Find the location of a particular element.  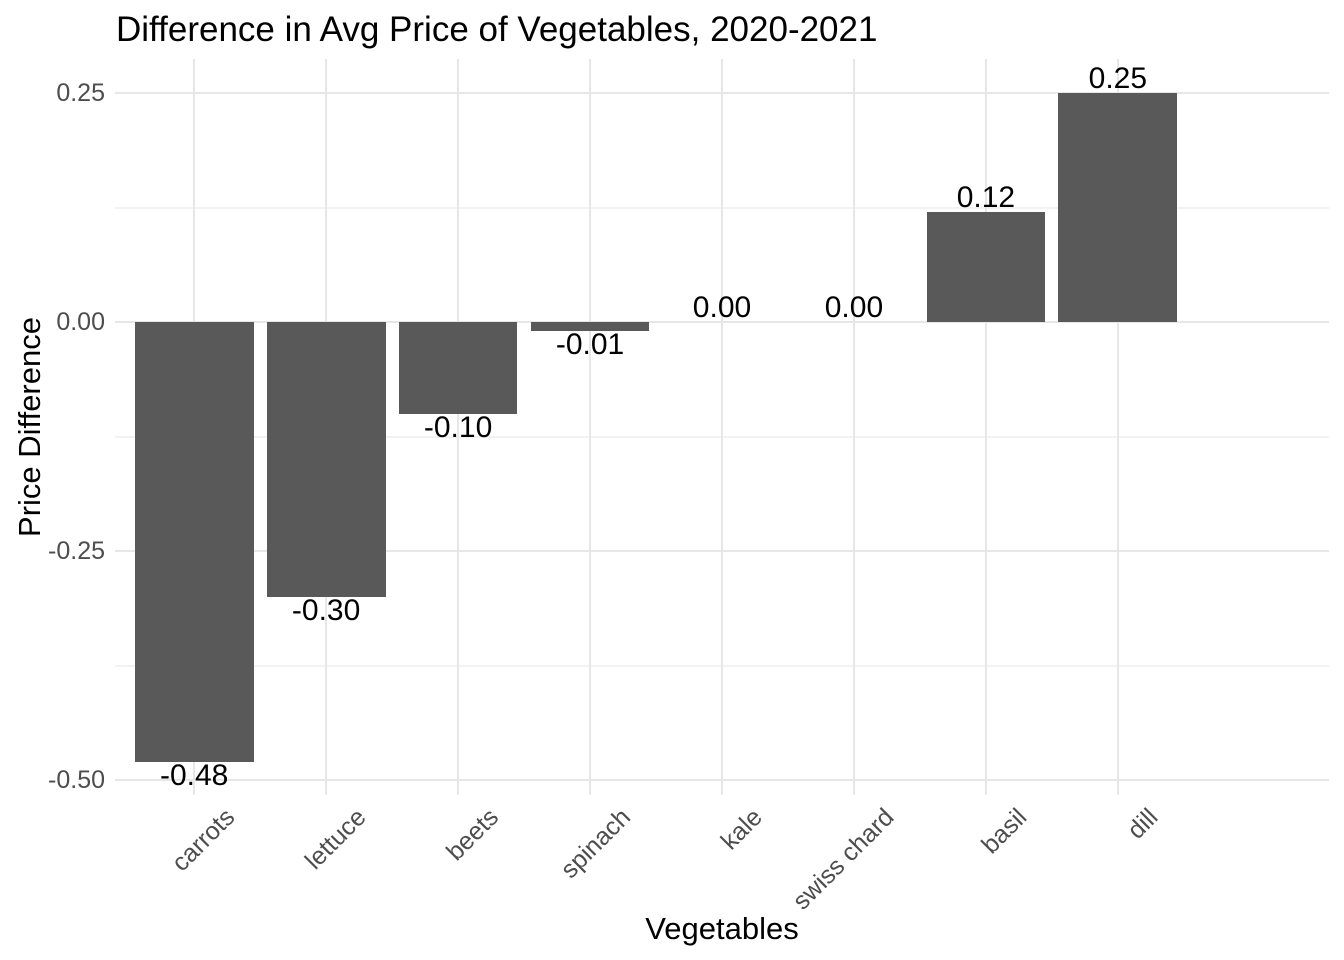

y-tick-label--0.25: -0.25 is located at coordinates (76, 551).